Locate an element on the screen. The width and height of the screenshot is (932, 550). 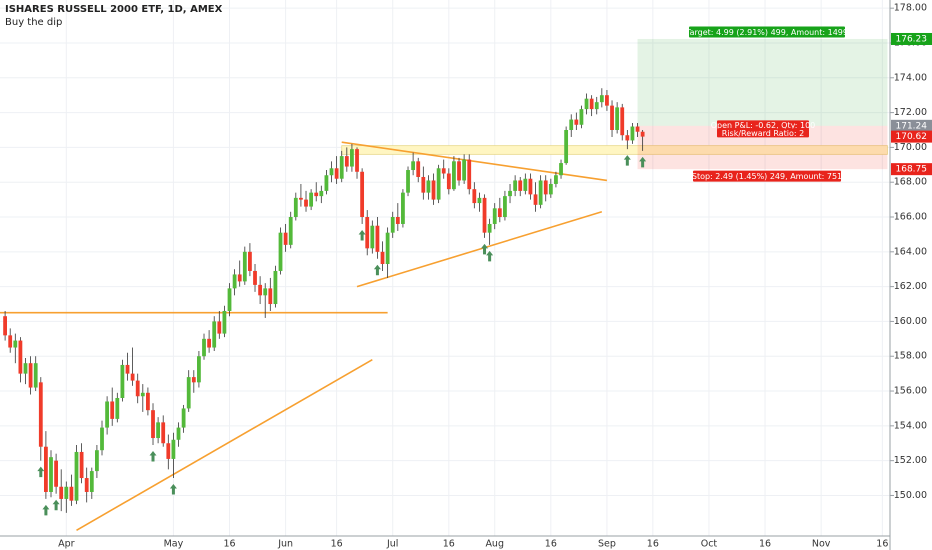
x-tick-label: Nov is located at coordinates (821, 544).